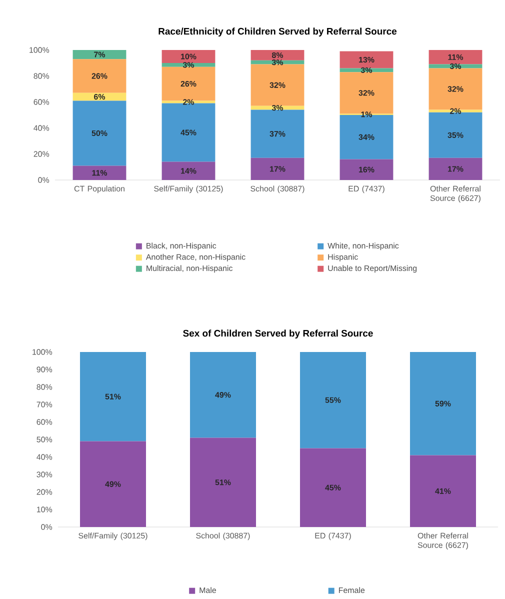 The height and width of the screenshot is (599, 505). What do you see at coordinates (278, 334) in the screenshot?
I see `chart-title: Sex of Children Served by Referral Source` at bounding box center [278, 334].